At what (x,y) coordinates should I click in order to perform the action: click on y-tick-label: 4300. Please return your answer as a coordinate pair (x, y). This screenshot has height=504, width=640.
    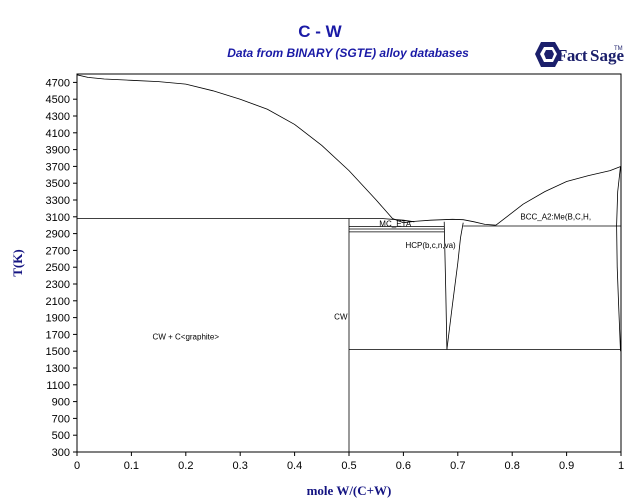
    Looking at the image, I should click on (58, 117).